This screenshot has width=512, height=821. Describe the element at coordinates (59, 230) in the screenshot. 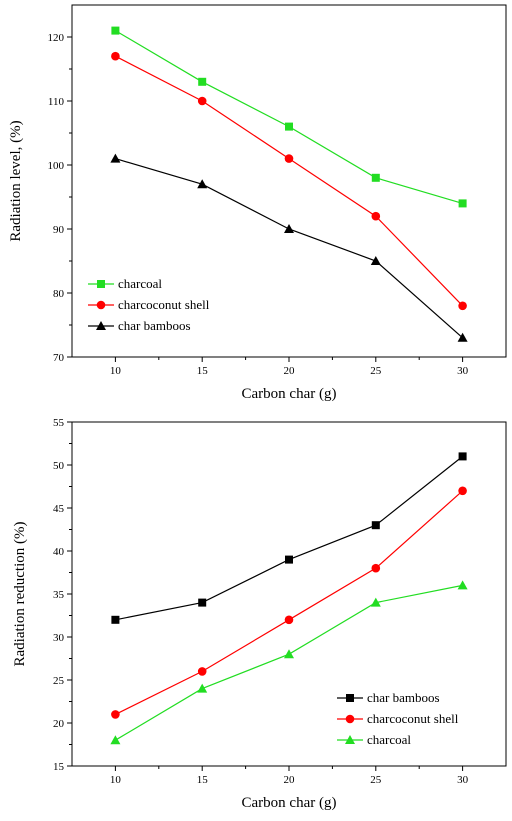

I see `y-tick-label: 90` at that location.